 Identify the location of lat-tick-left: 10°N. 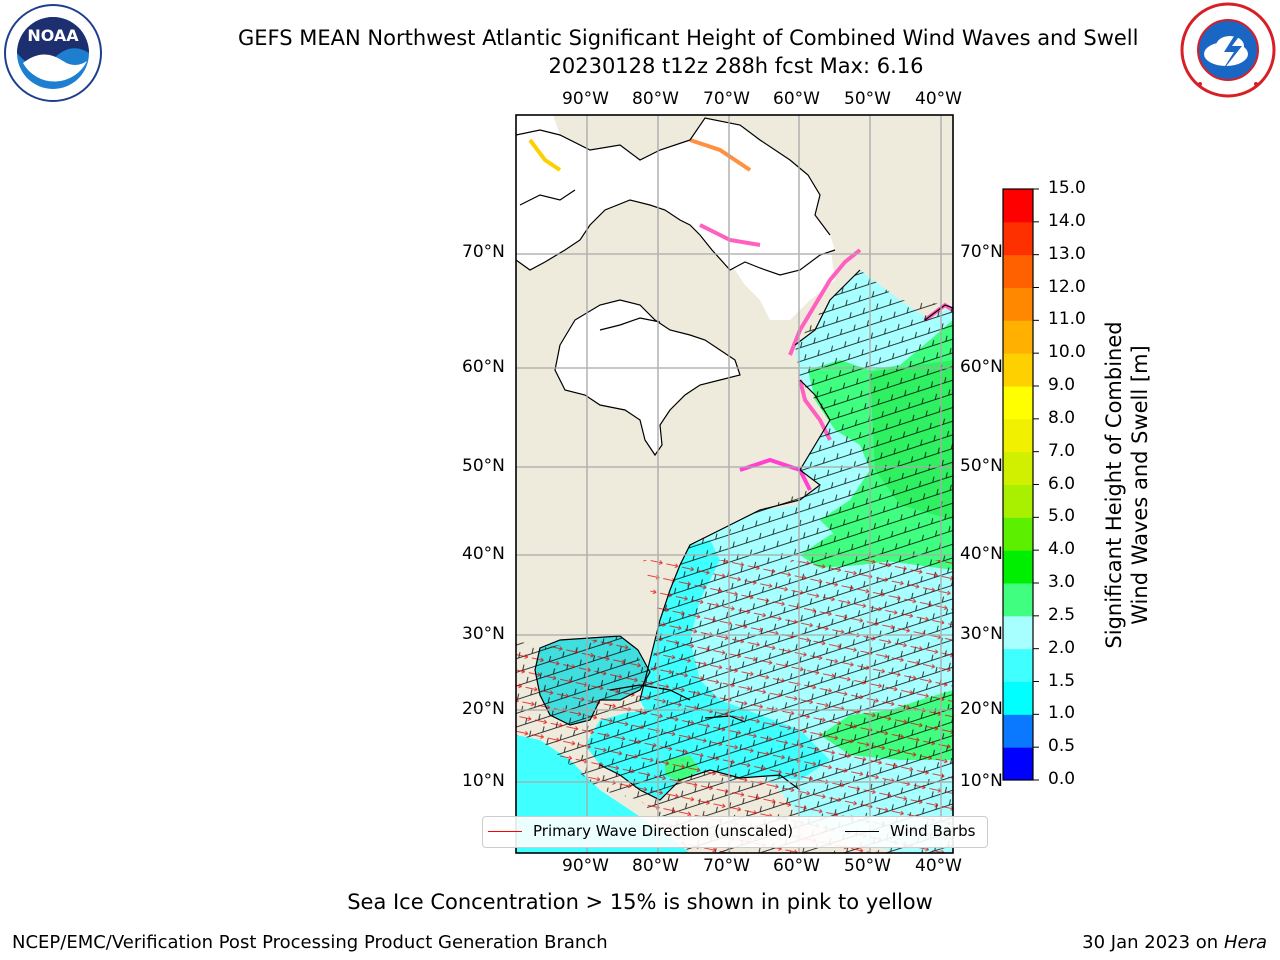
(483, 781).